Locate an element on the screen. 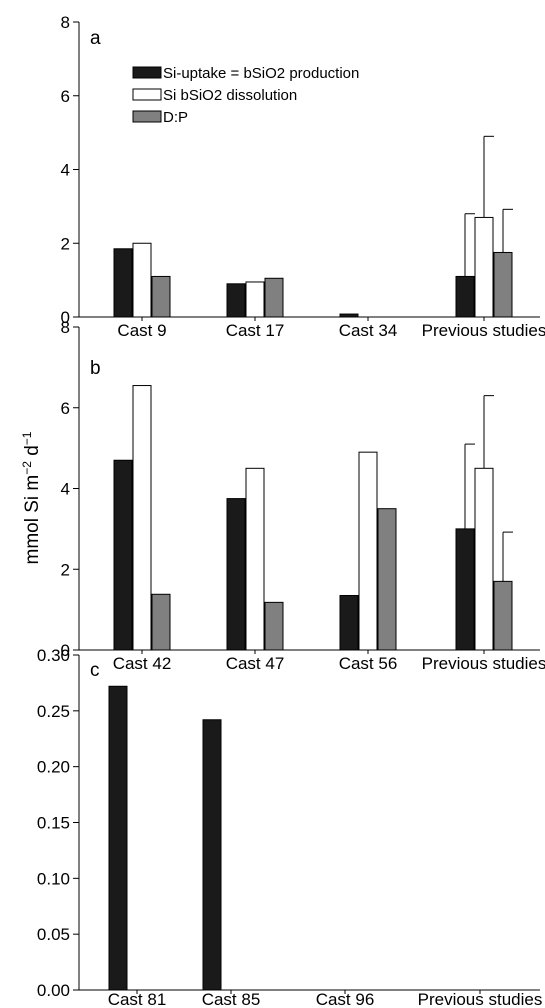  y-tick-label: 0.10 is located at coordinates (53, 878).